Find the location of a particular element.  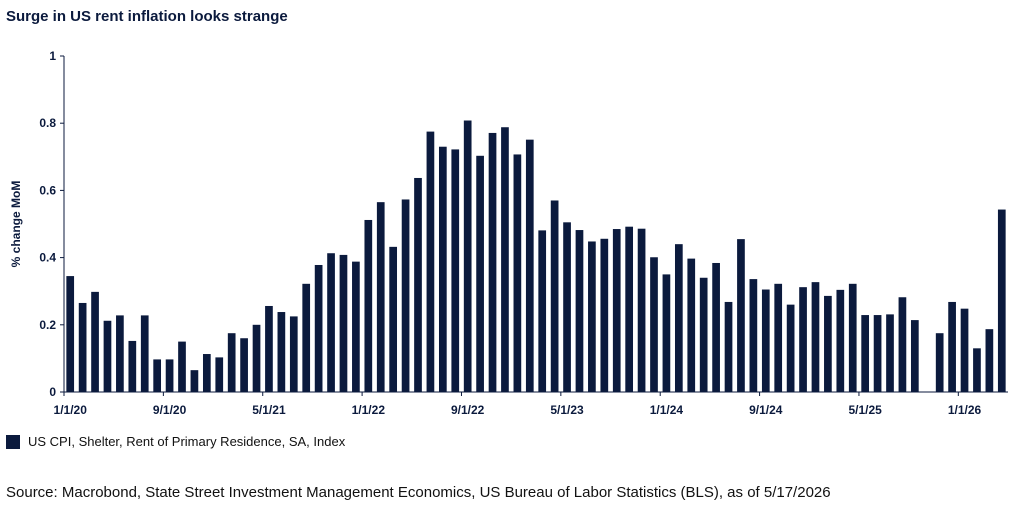

y-tick-label: 0.6 is located at coordinates (47, 190).